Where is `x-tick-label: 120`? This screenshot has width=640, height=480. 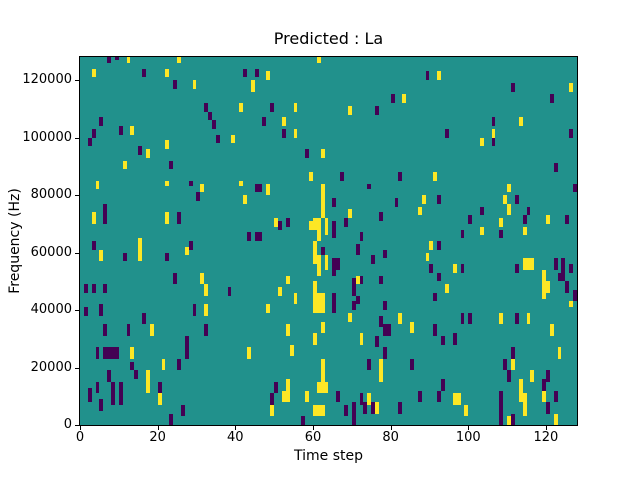
x-tick-label: 120 is located at coordinates (546, 437).